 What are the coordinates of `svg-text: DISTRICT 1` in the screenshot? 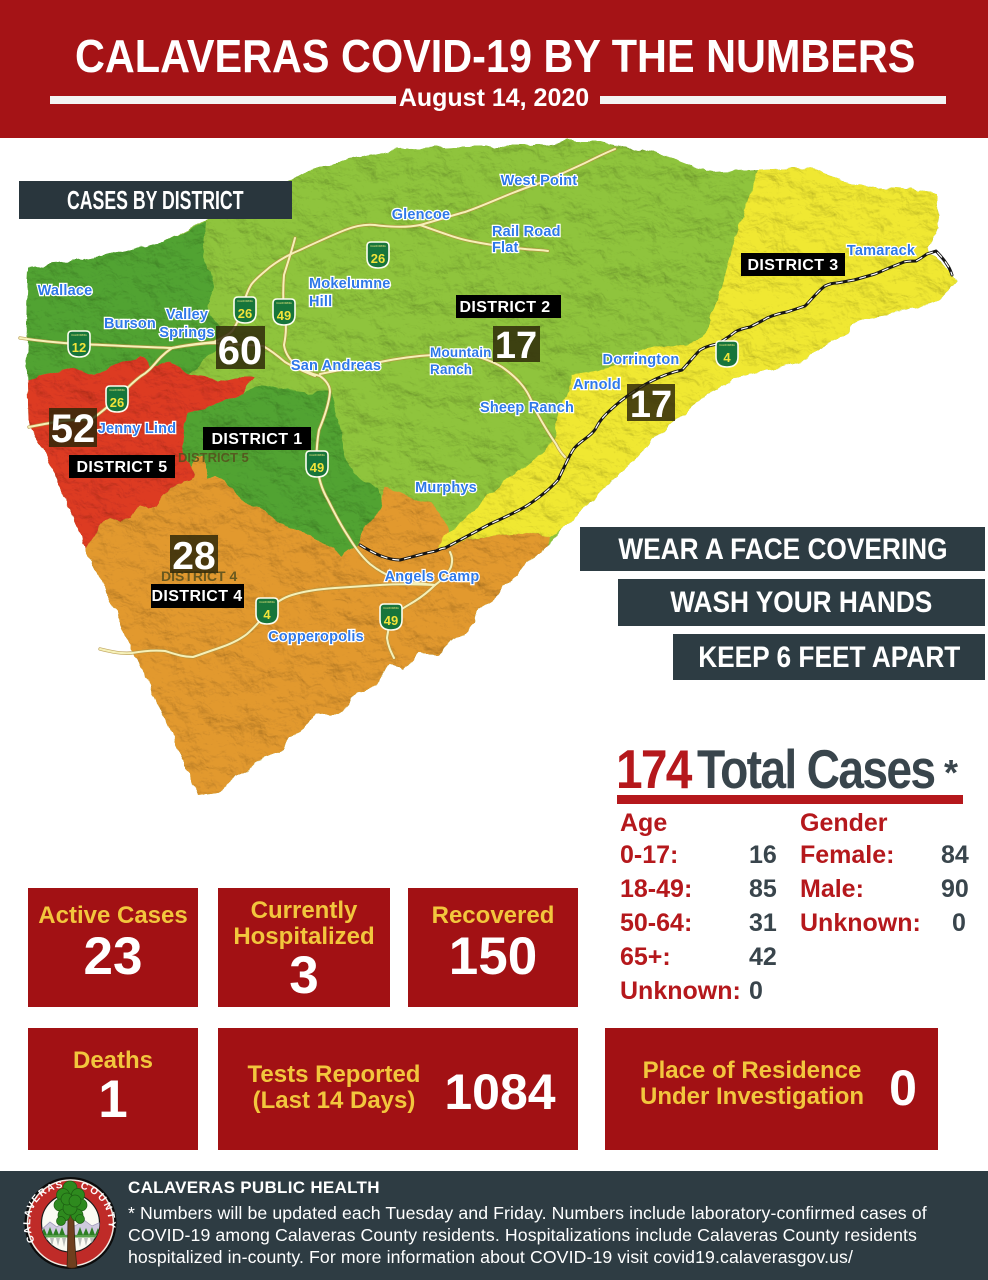 It's located at (256, 439).